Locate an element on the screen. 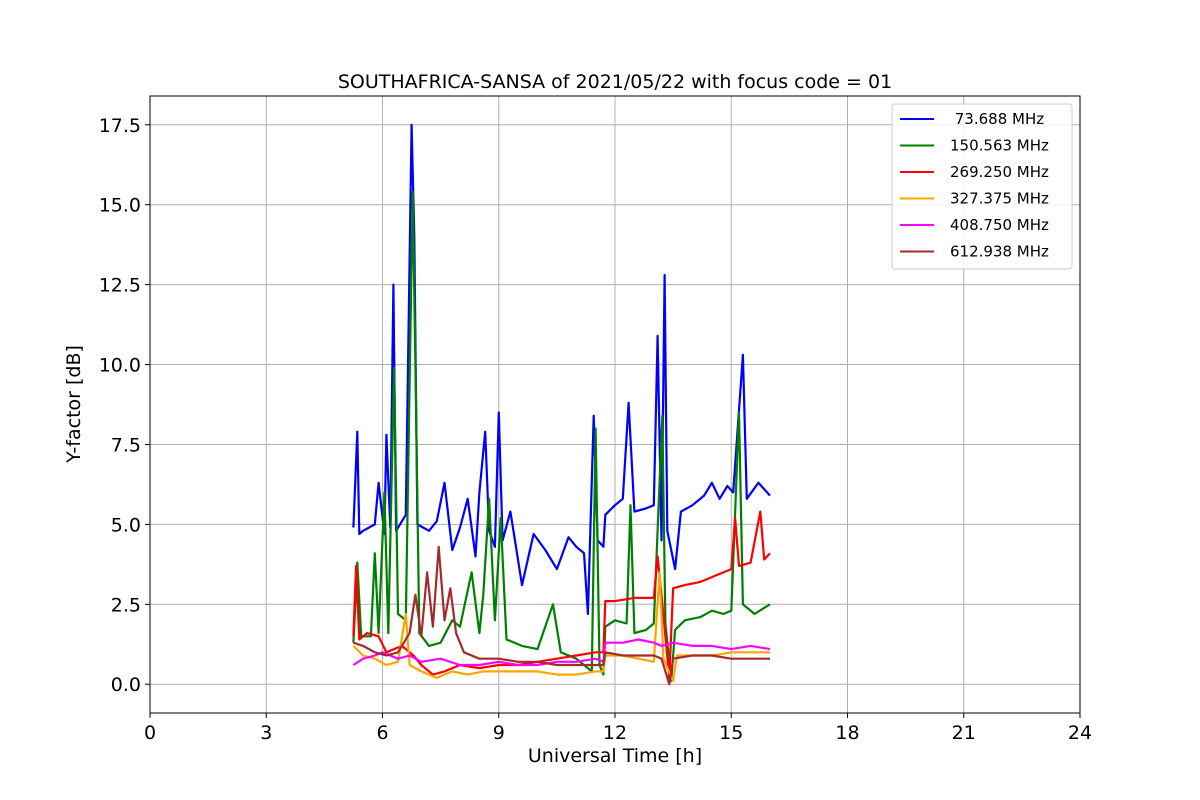 This screenshot has width=1200, height=800. x-tick-label: 12 is located at coordinates (615, 733).